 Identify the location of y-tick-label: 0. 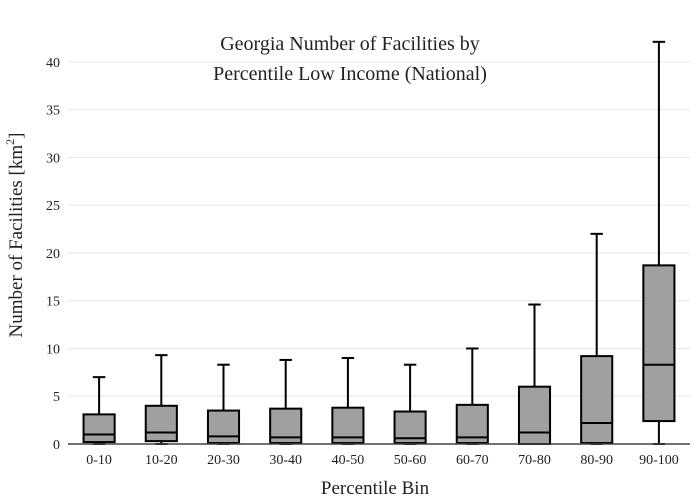
(56, 445).